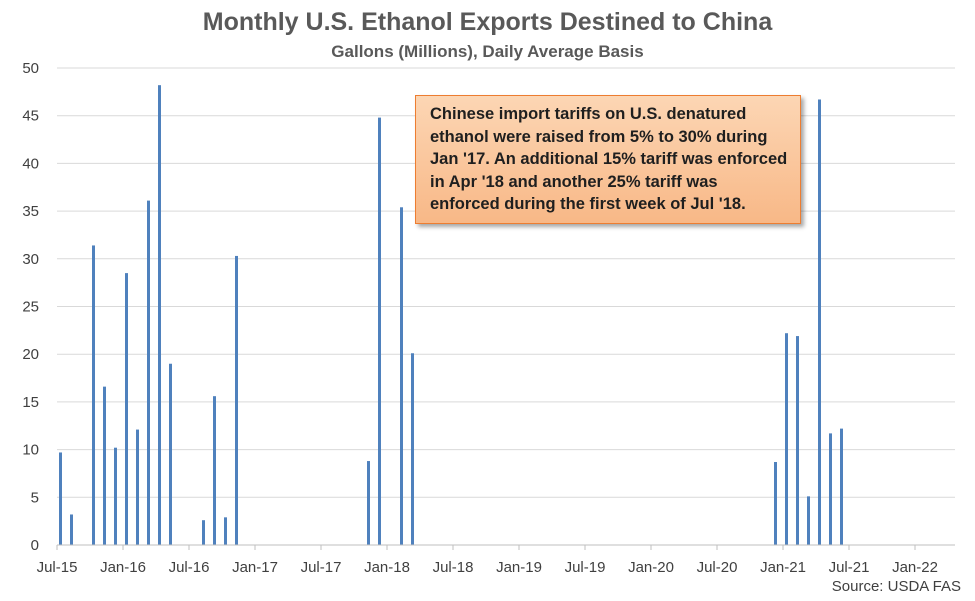  Describe the element at coordinates (896, 586) in the screenshot. I see `source-note: Source: USDA FAS` at that location.